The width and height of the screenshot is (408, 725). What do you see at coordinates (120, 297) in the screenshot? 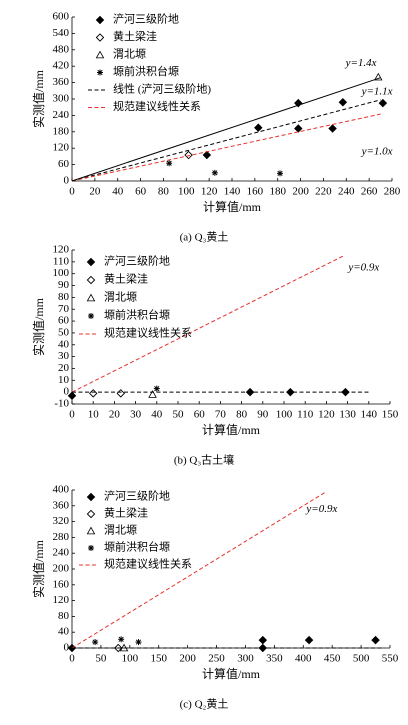
I see `legend-label: 渭北塬` at bounding box center [120, 297].